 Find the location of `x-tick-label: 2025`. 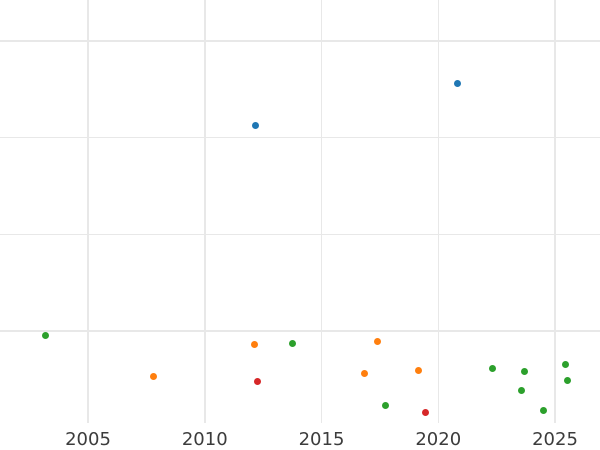

x-tick-label: 2025 is located at coordinates (555, 439).